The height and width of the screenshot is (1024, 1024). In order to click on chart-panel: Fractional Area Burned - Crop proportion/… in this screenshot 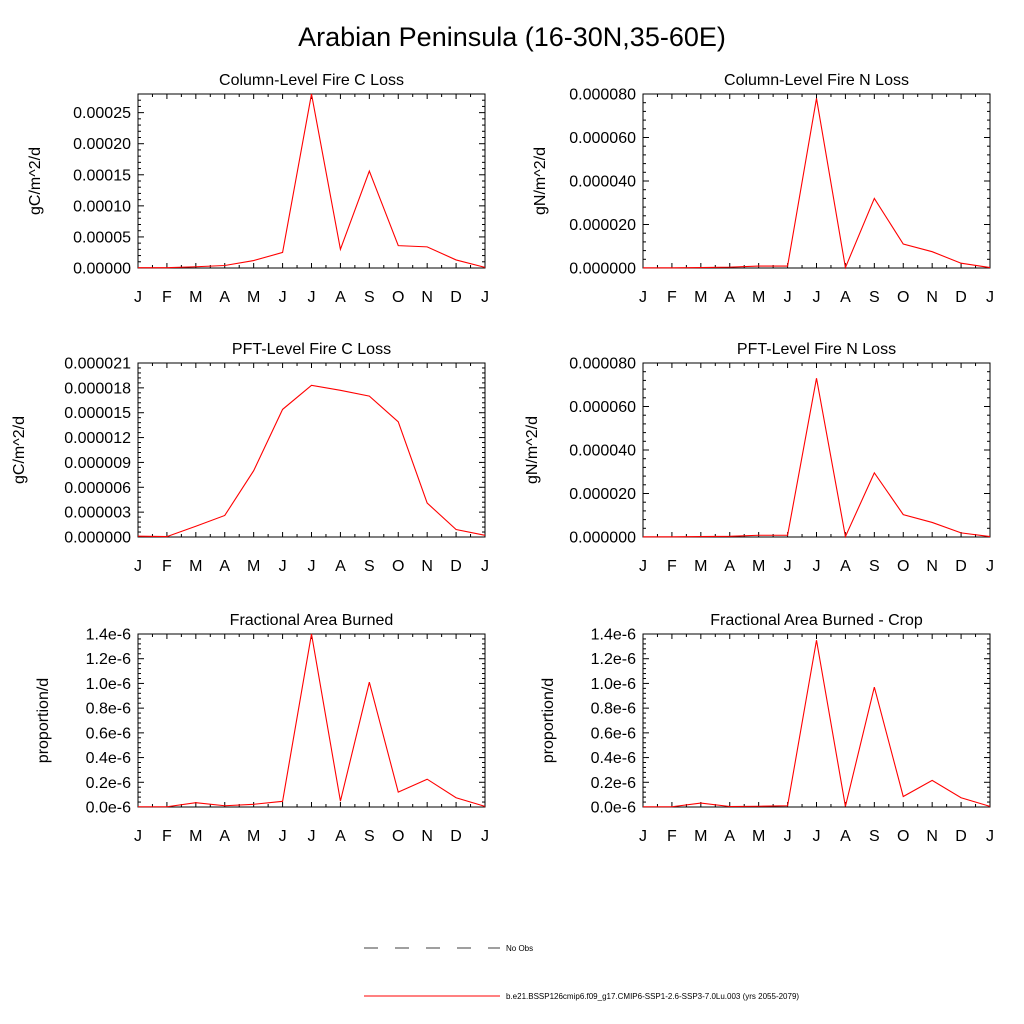, I will do `click(767, 728)`.